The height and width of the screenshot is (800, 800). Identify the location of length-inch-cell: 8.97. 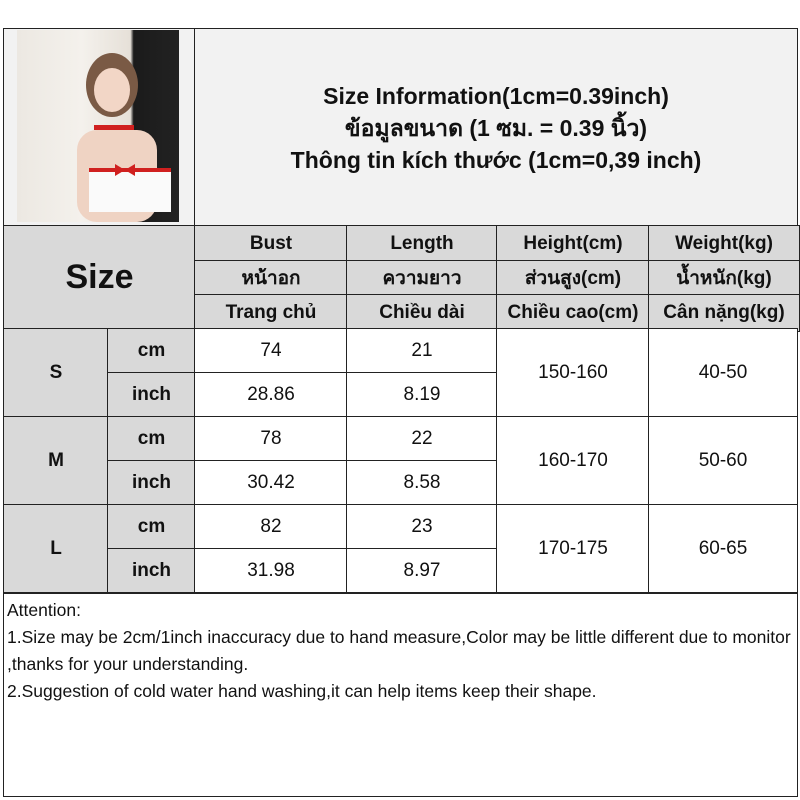
(422, 571).